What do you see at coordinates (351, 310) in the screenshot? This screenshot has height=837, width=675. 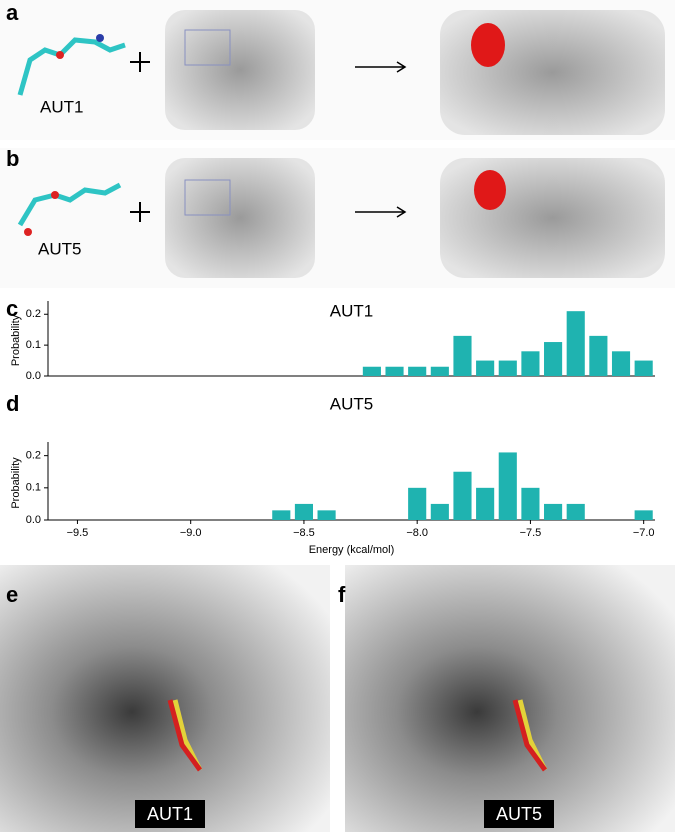 I see `chart-title: AUT1` at bounding box center [351, 310].